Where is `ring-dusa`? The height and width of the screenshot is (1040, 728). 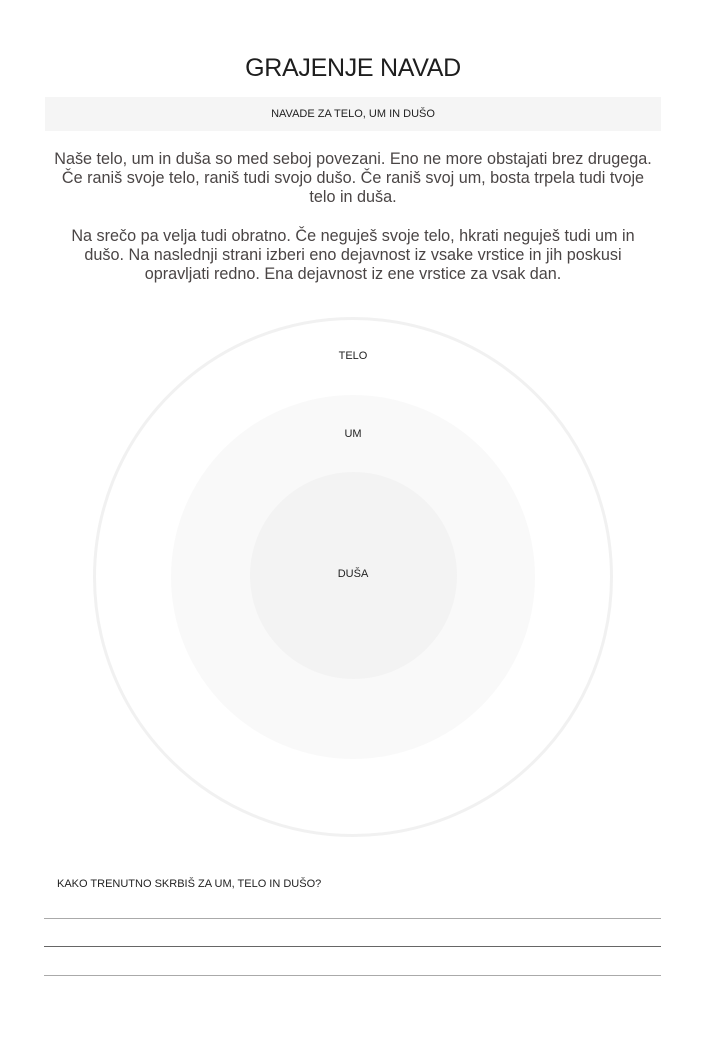
ring-dusa is located at coordinates (353, 575).